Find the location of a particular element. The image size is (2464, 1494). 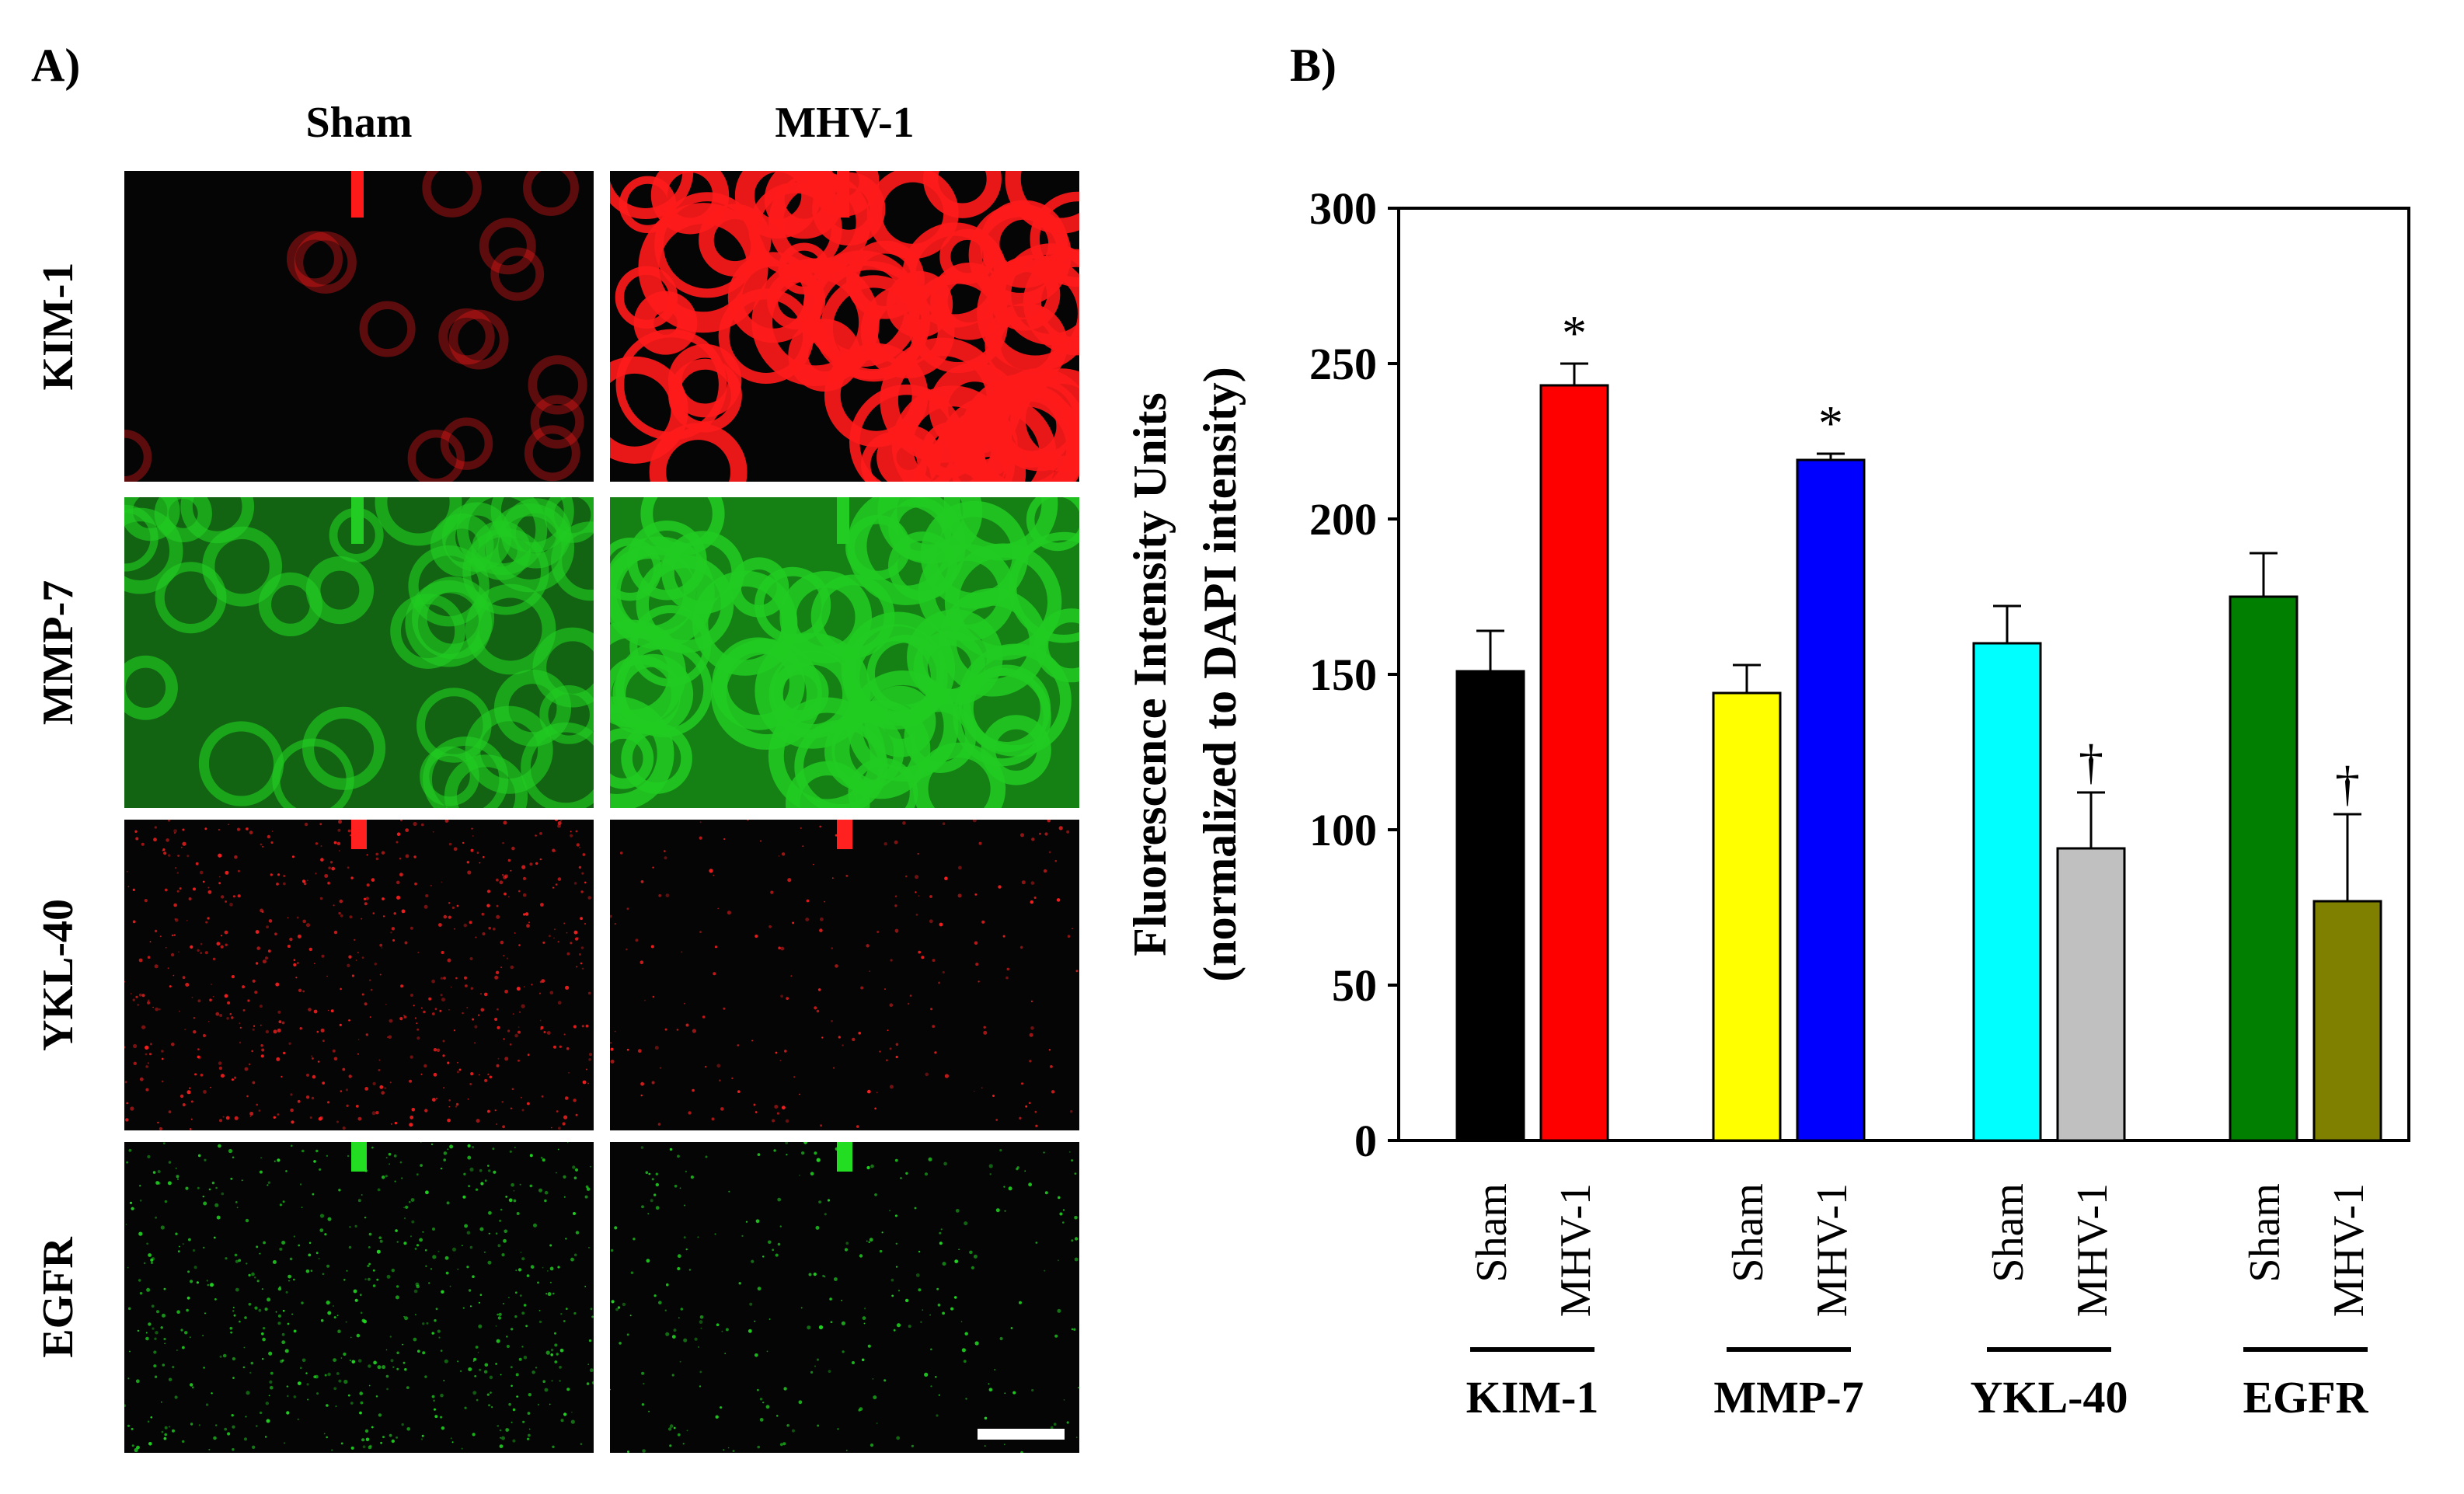

group-label-egfr: EGFR is located at coordinates (2305, 1397).